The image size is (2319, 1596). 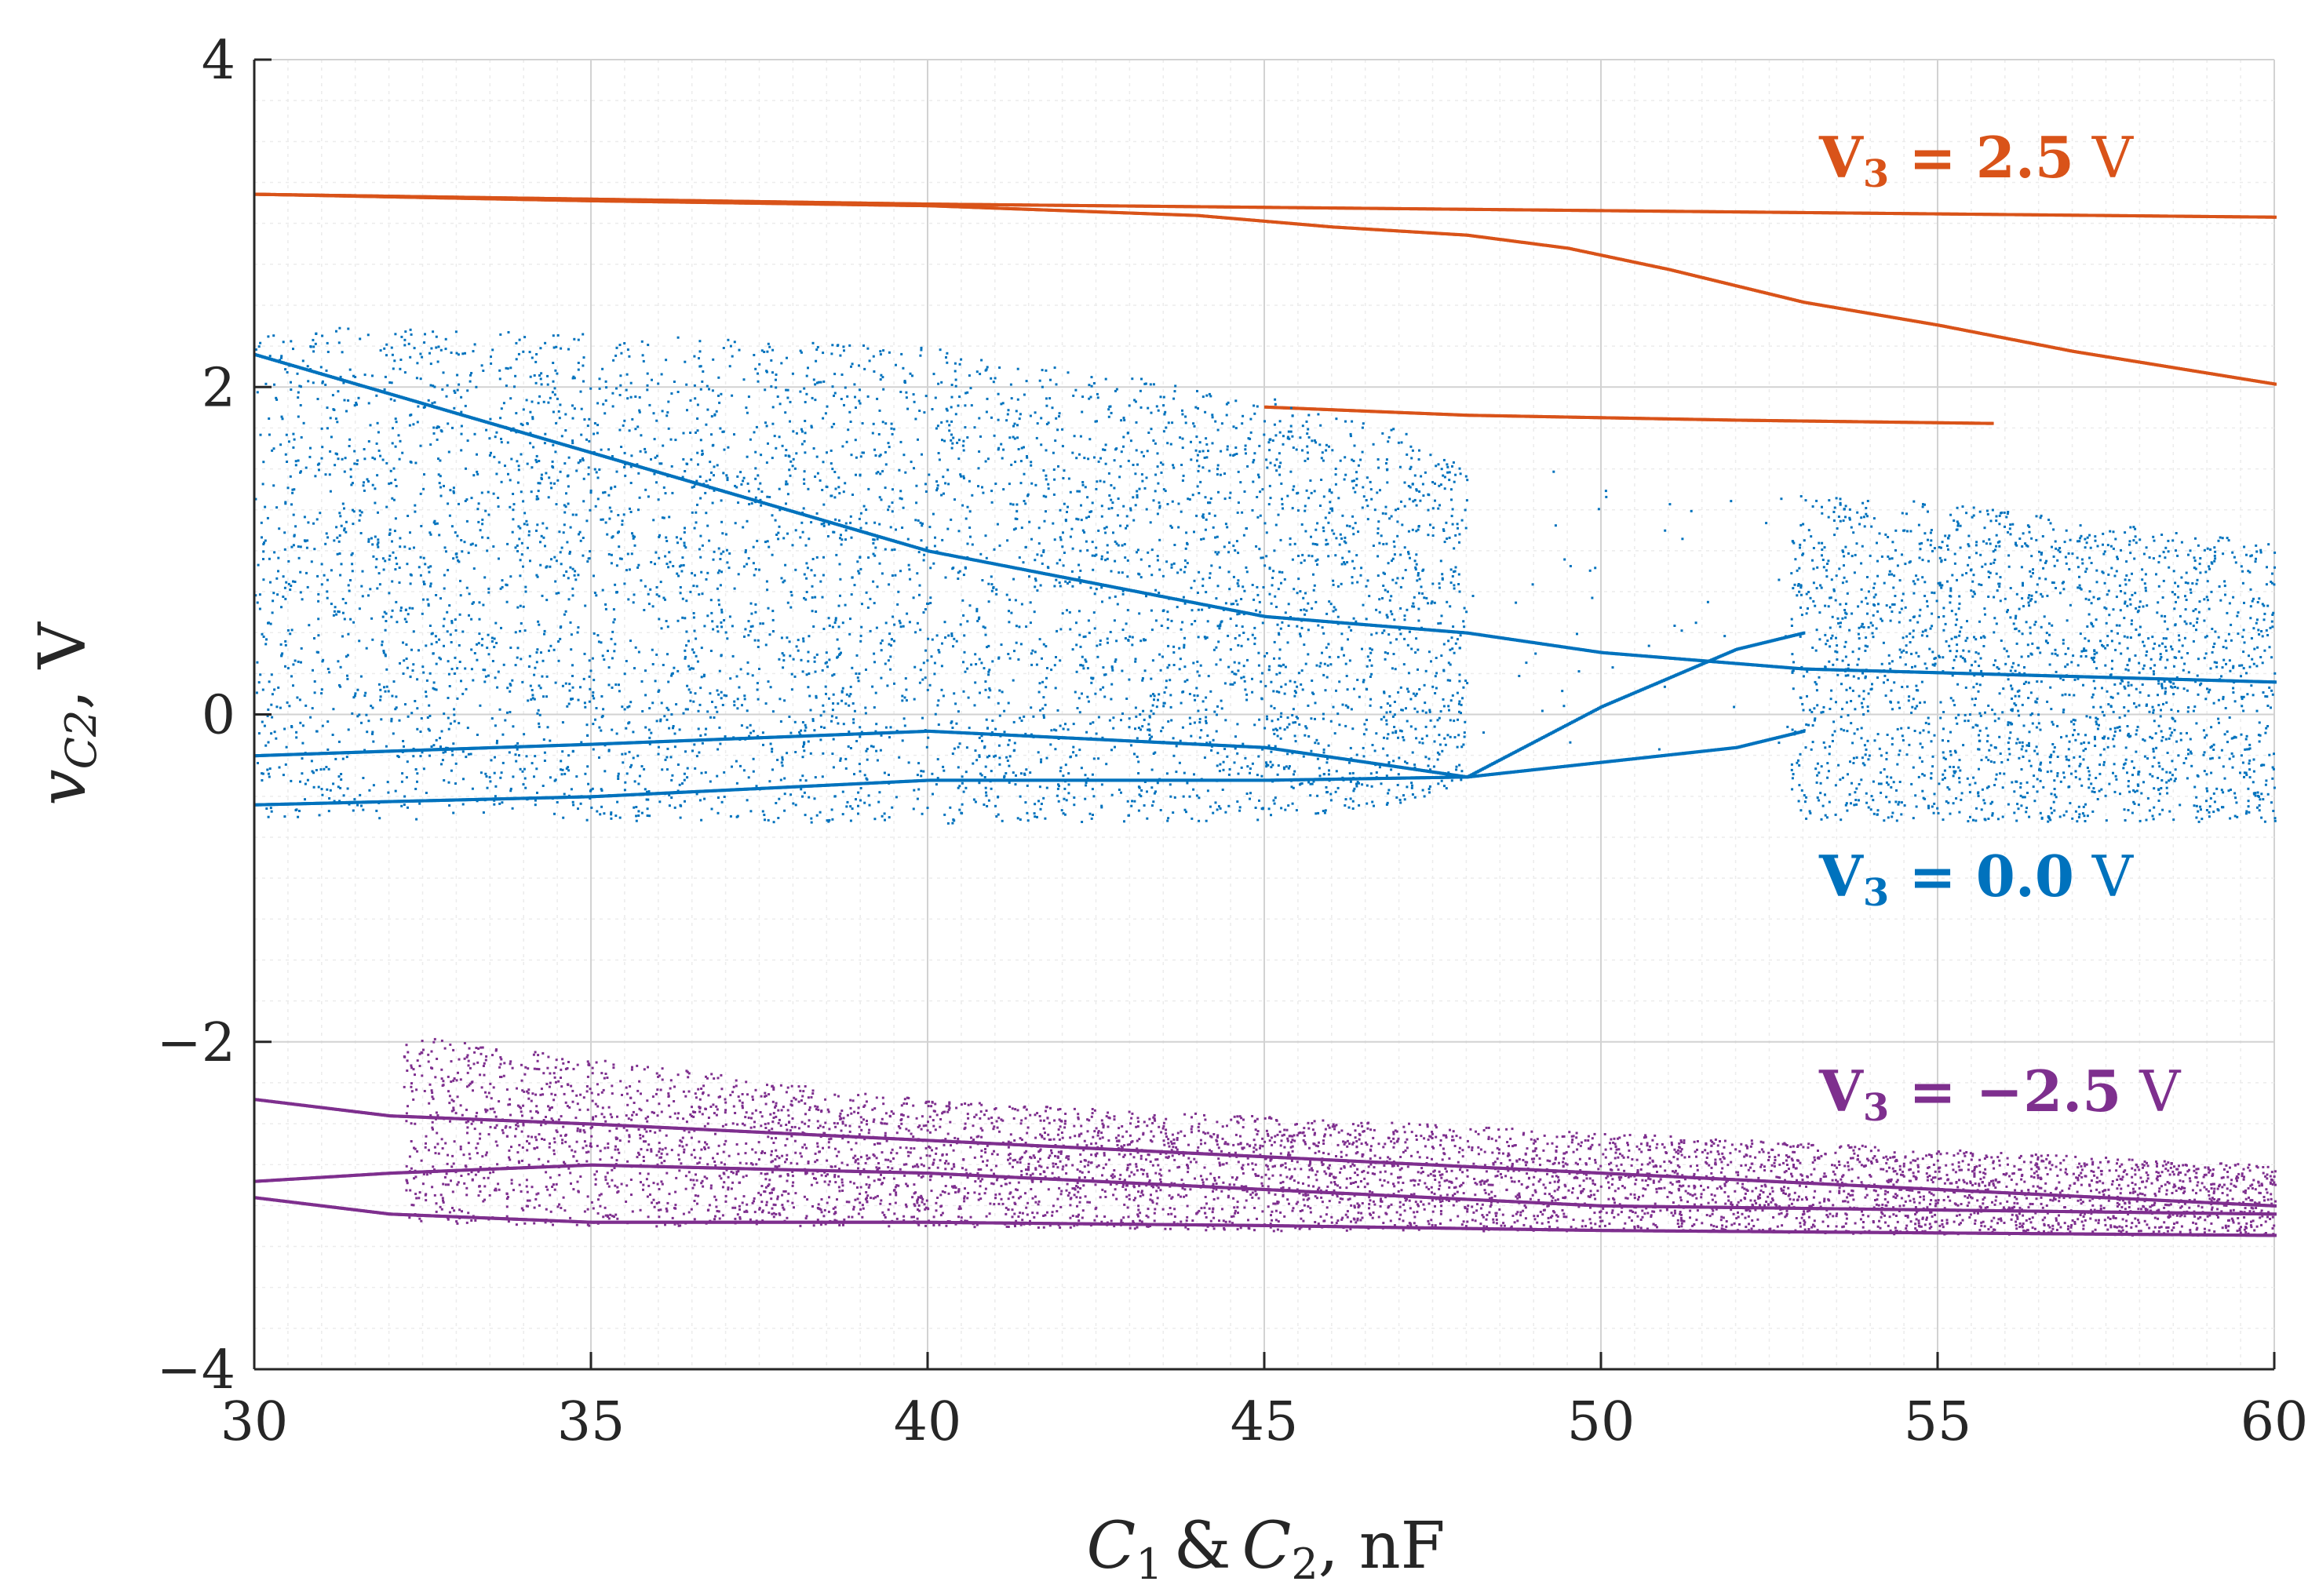 I want to click on x-tick-label: 45, so click(x=1265, y=1422).